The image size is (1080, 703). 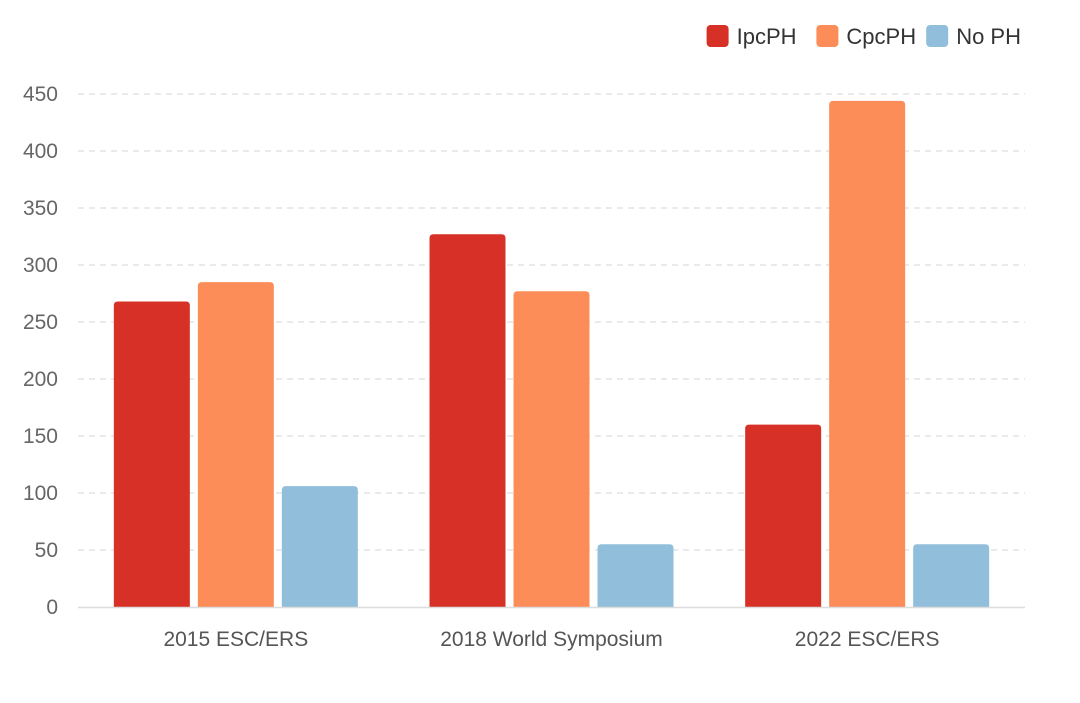 I want to click on legend-label: No PH, so click(x=988, y=36).